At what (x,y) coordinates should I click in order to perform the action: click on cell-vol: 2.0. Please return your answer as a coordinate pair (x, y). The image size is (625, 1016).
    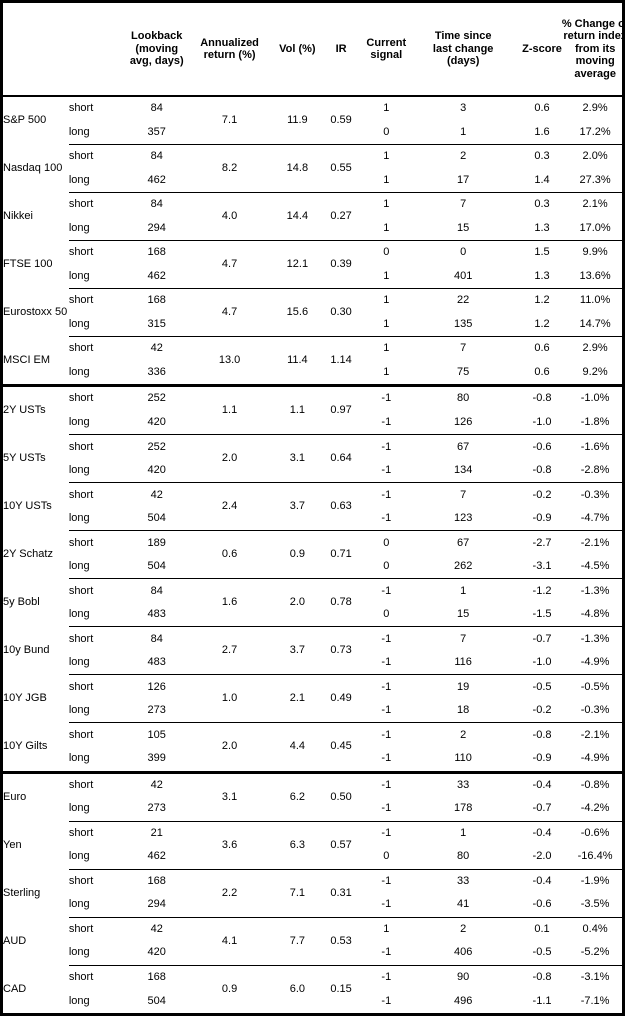
    Looking at the image, I should click on (297, 602).